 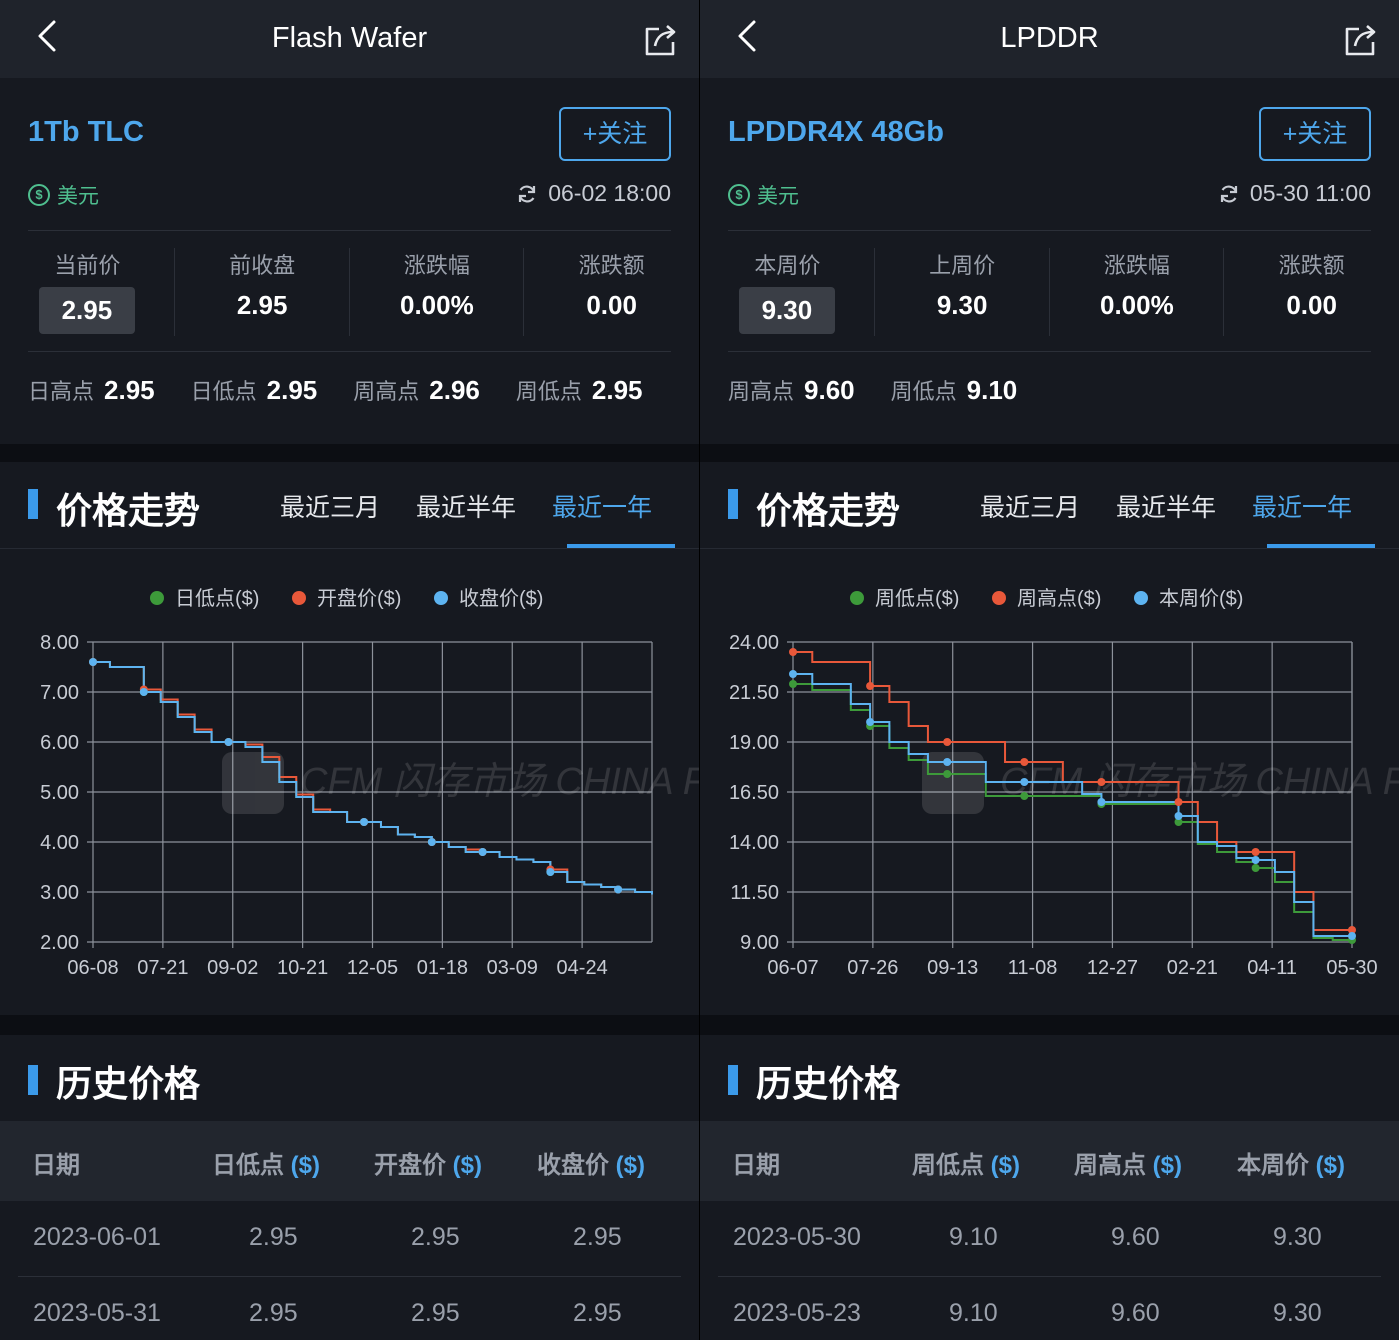 I want to click on column-header: 周高点 ($), so click(x=1128, y=1162).